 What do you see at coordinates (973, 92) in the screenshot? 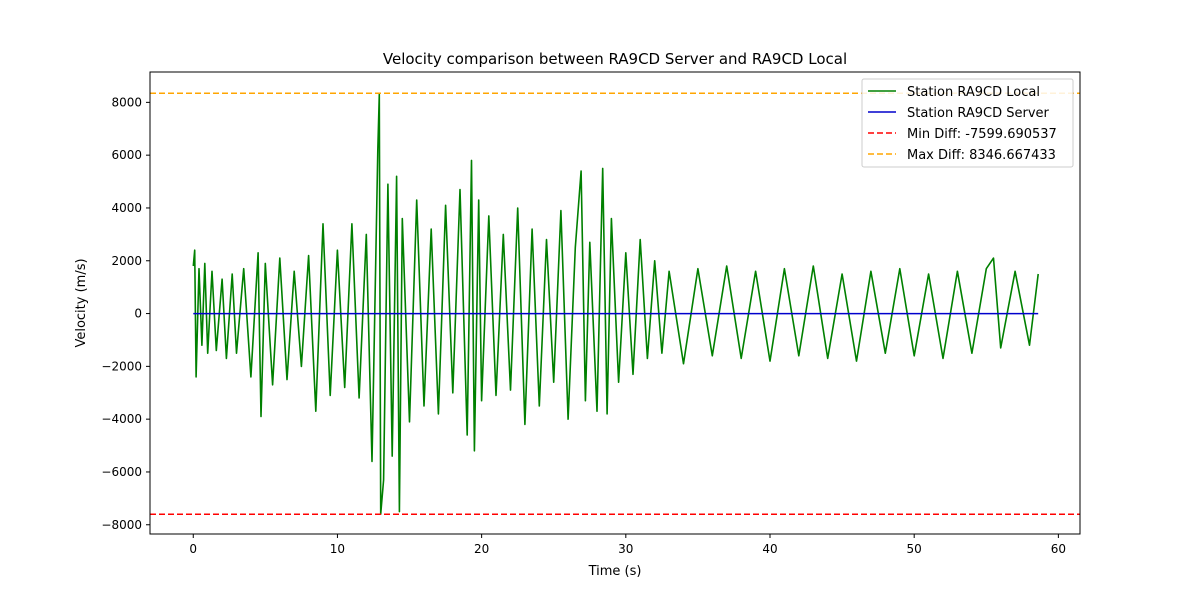
I see `legend-label: Station RA9CD Local` at bounding box center [973, 92].